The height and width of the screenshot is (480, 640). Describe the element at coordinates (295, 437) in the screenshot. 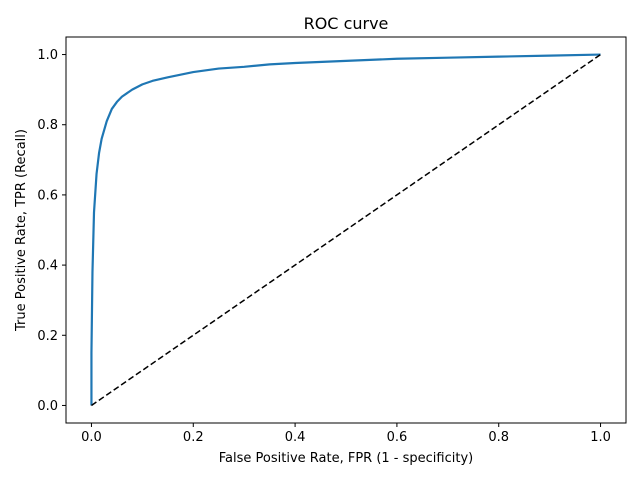

I see `x-tick-label: 0.4` at that location.